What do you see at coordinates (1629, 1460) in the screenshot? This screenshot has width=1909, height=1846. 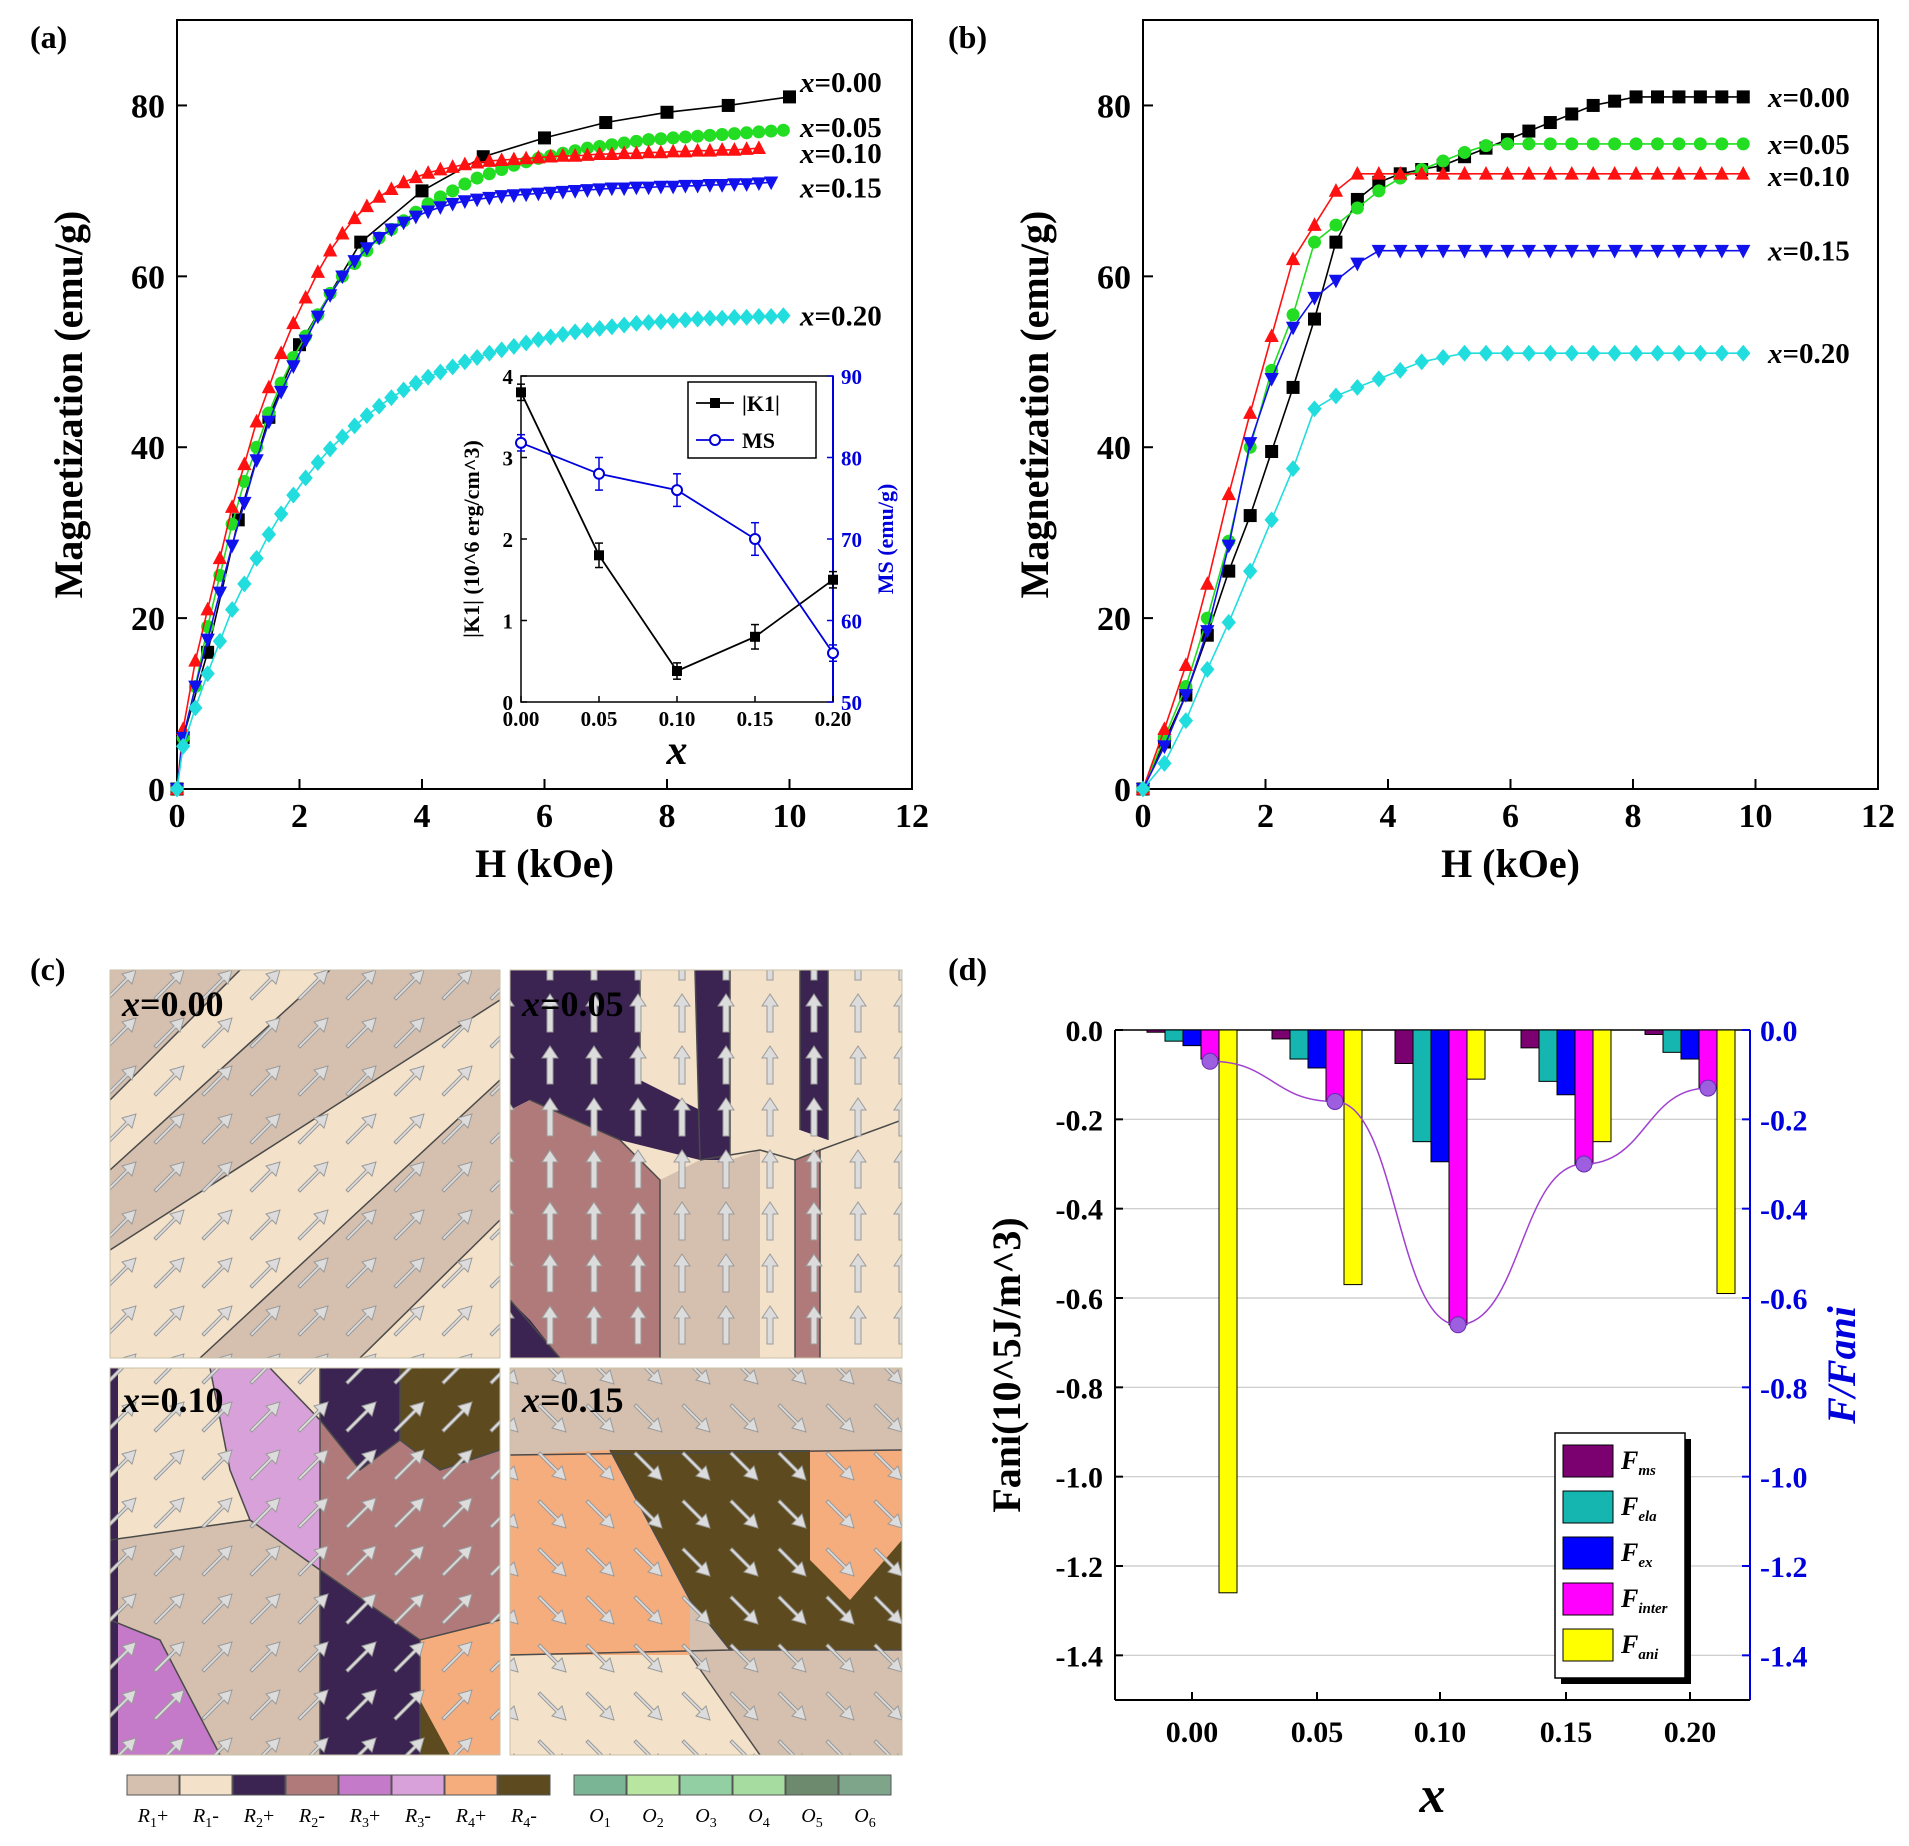 I see `bar-legend-label-base: F` at bounding box center [1629, 1460].